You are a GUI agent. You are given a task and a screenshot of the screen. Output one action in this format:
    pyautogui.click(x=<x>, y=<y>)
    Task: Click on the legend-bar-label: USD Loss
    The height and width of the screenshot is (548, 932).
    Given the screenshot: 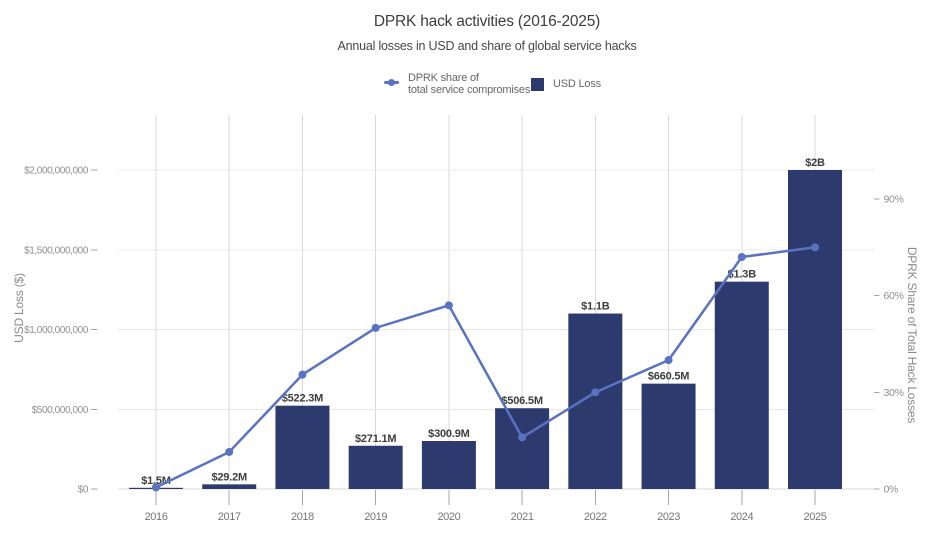 What is the action you would take?
    pyautogui.click(x=577, y=84)
    